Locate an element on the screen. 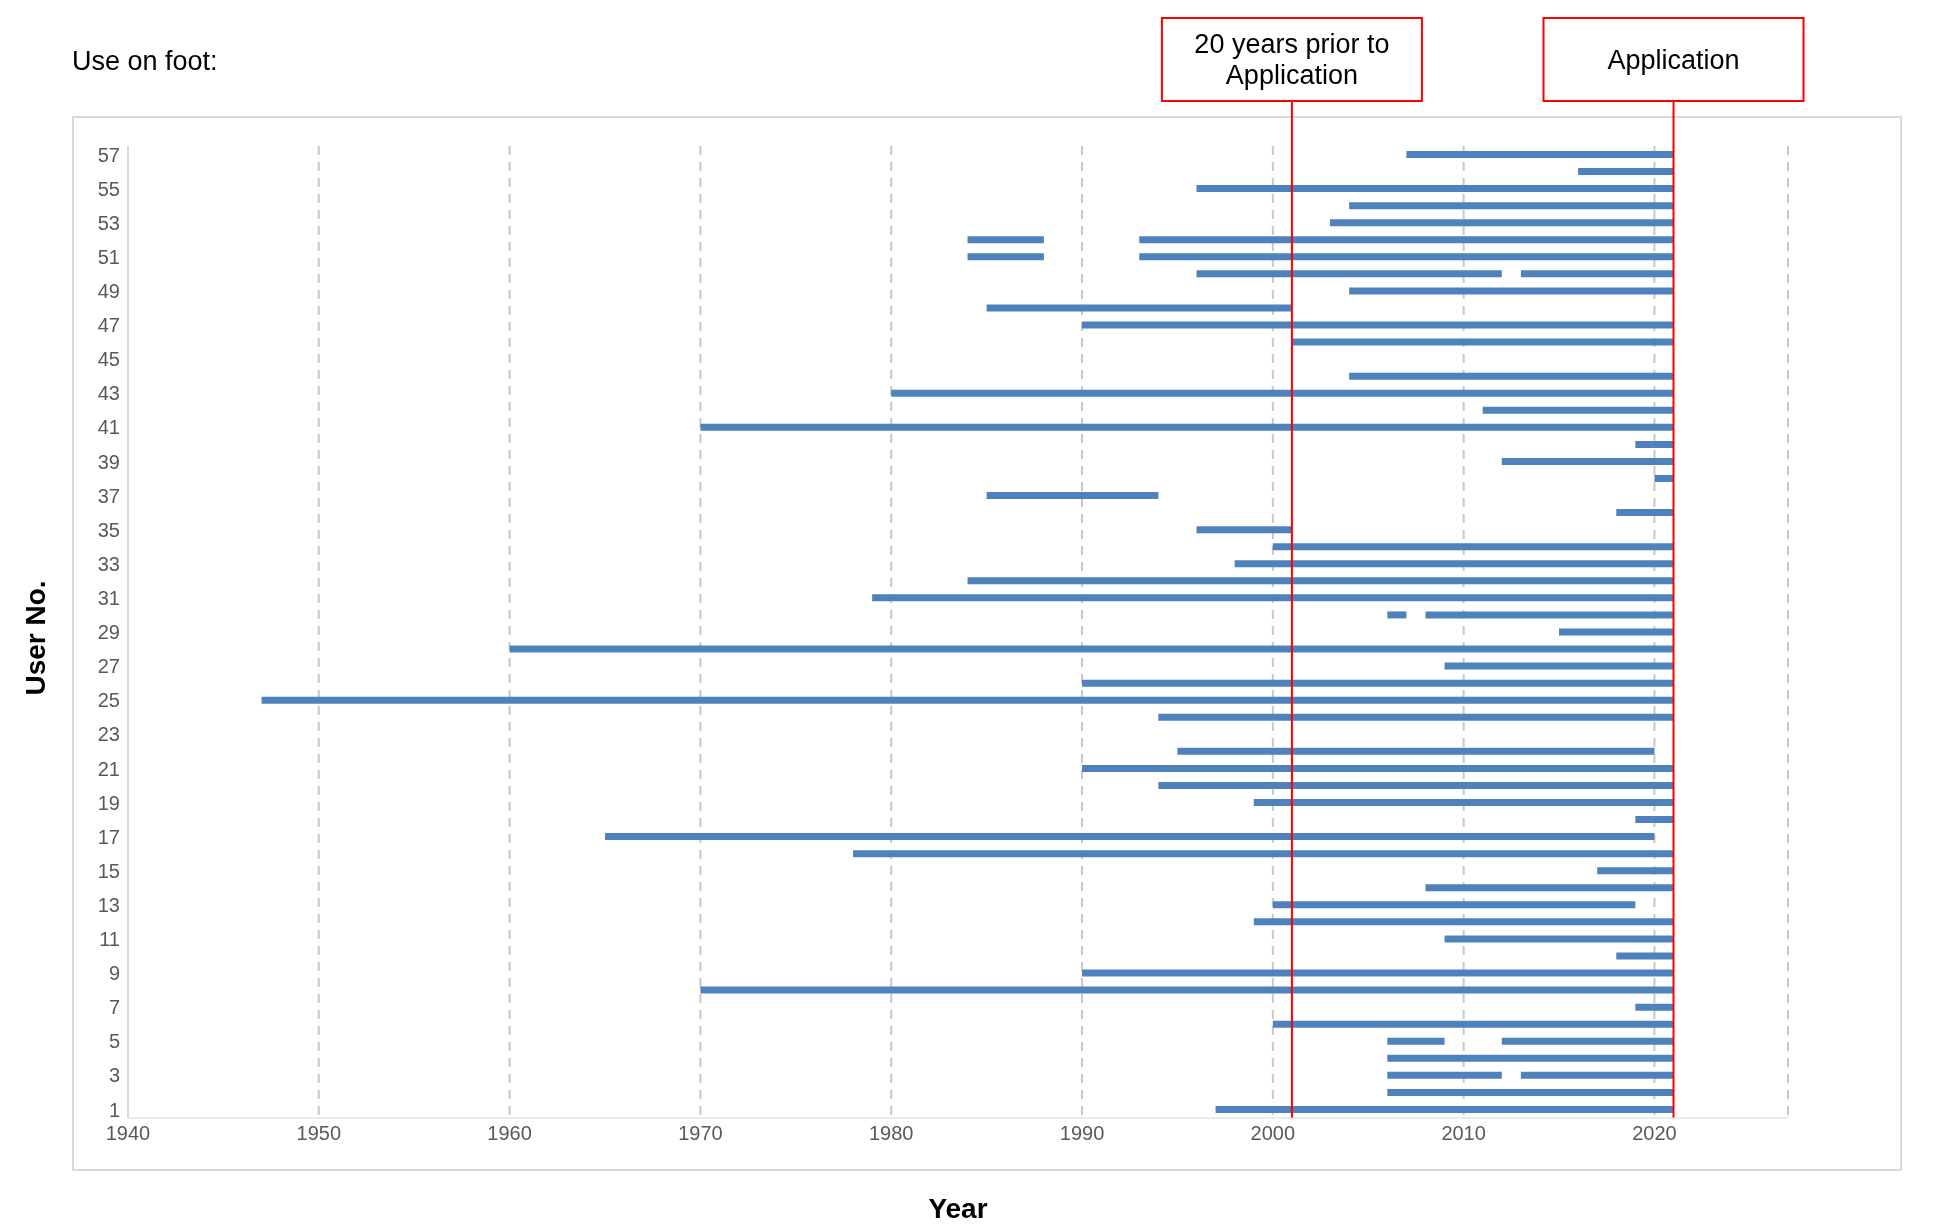  y-tick-label: 11 is located at coordinates (109, 939).